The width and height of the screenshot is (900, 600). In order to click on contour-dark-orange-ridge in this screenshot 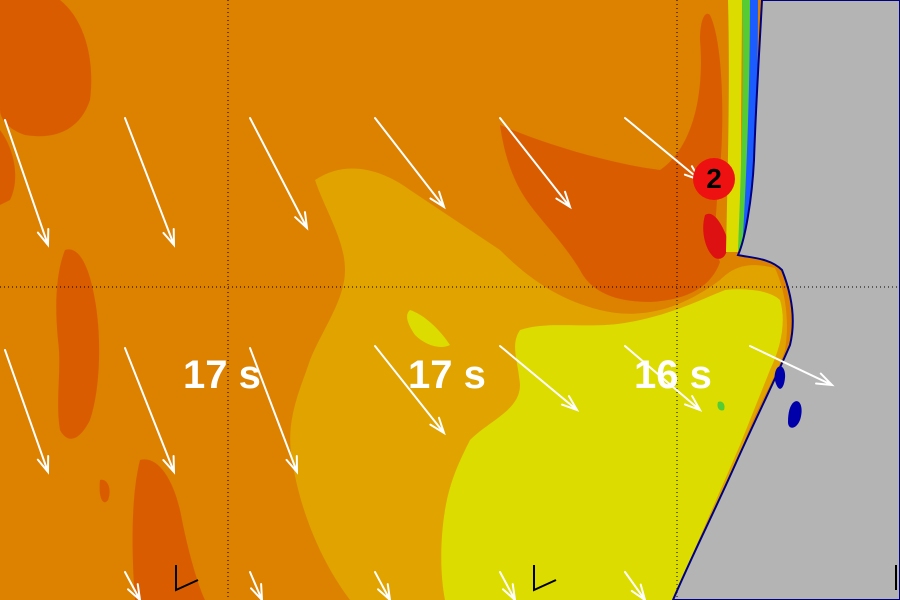, I will do `click(78, 344)`.